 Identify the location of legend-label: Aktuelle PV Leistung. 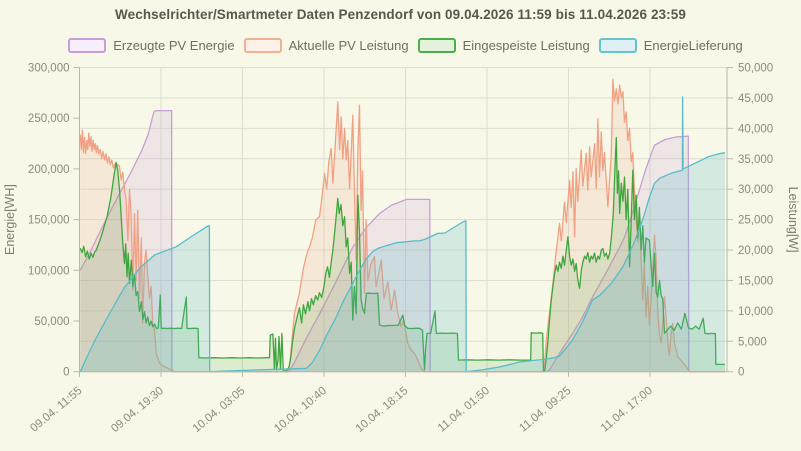
(348, 45).